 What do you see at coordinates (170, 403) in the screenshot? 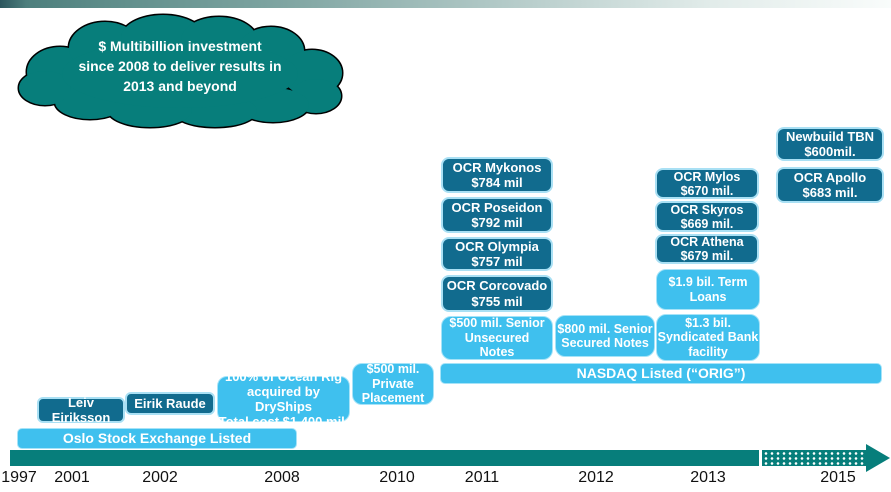
I see `milestone-eirik-raude: Eirik Raude` at bounding box center [170, 403].